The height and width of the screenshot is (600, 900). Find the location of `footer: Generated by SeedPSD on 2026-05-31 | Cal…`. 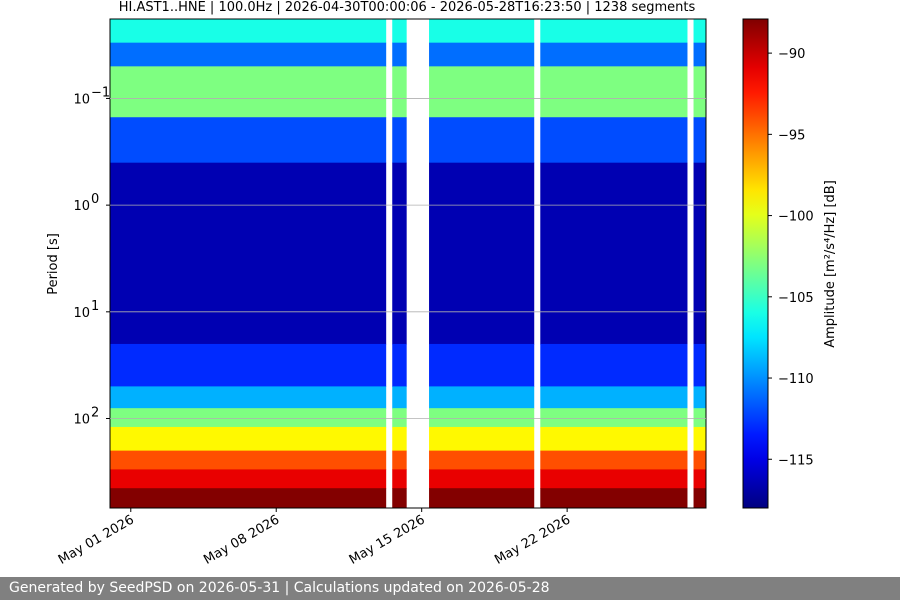

footer: Generated by SeedPSD on 2026-05-31 | Cal… is located at coordinates (450, 588).